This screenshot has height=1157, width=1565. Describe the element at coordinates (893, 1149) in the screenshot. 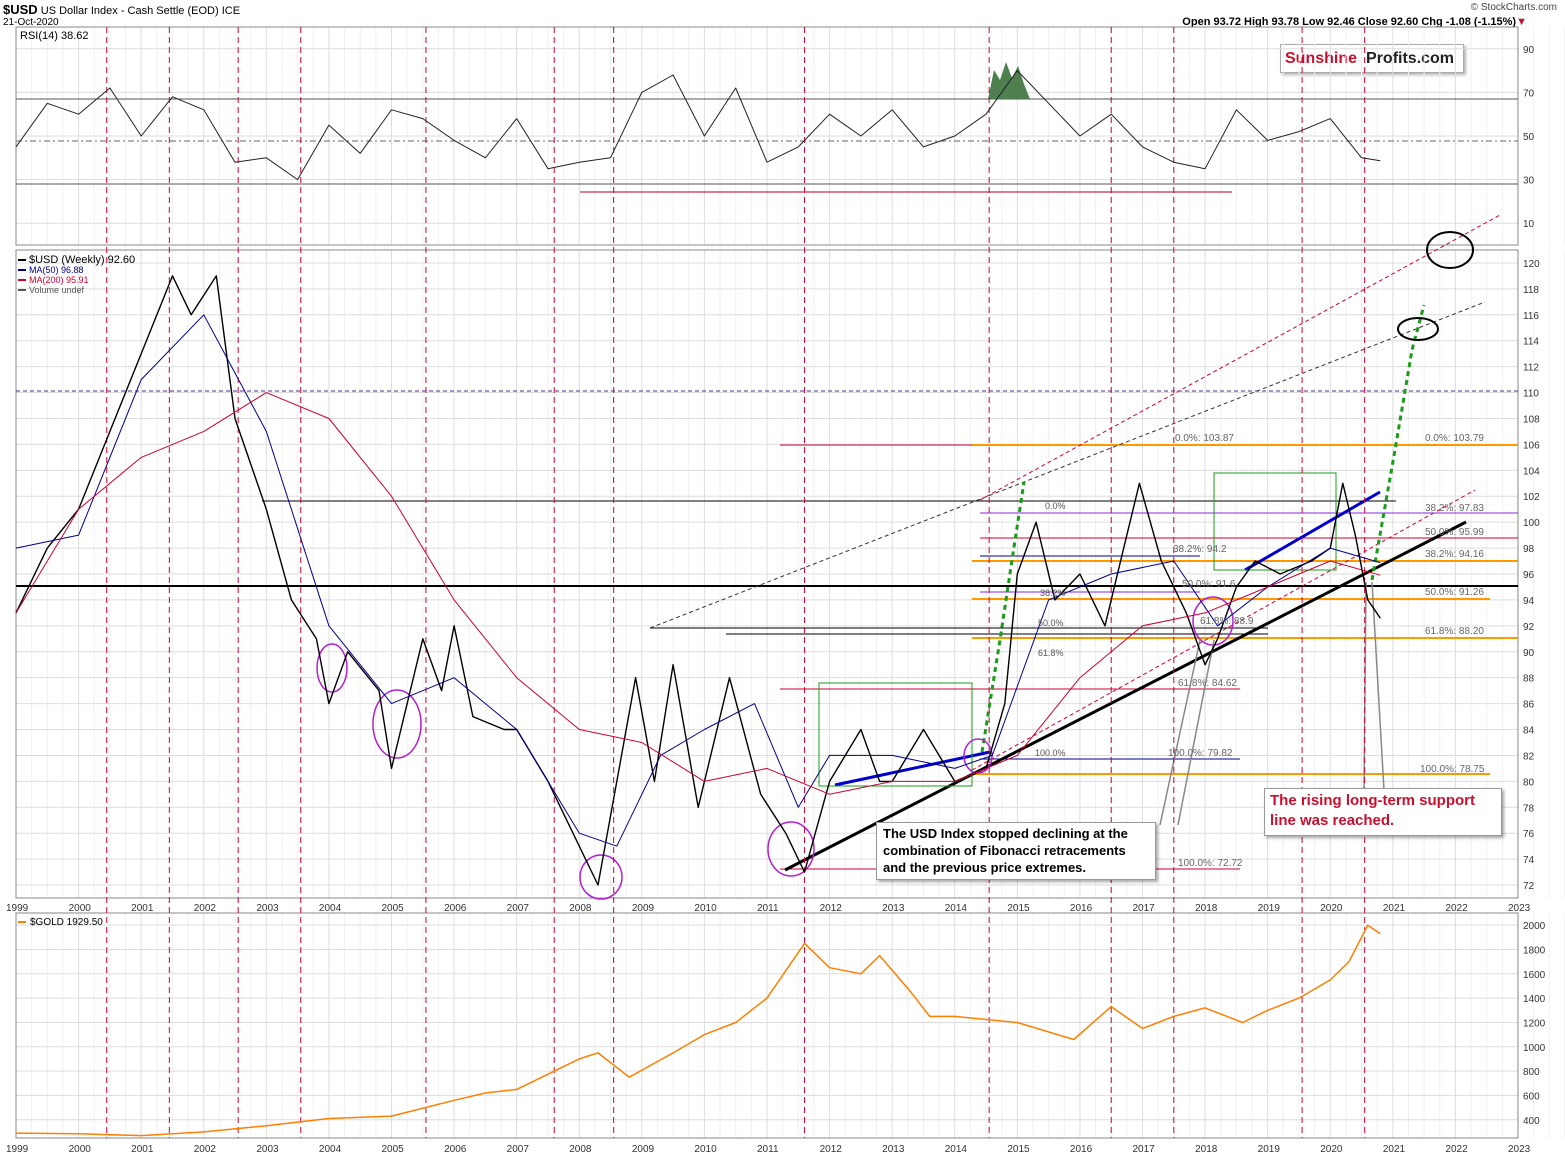

I see `x-tick-label: 2013` at that location.